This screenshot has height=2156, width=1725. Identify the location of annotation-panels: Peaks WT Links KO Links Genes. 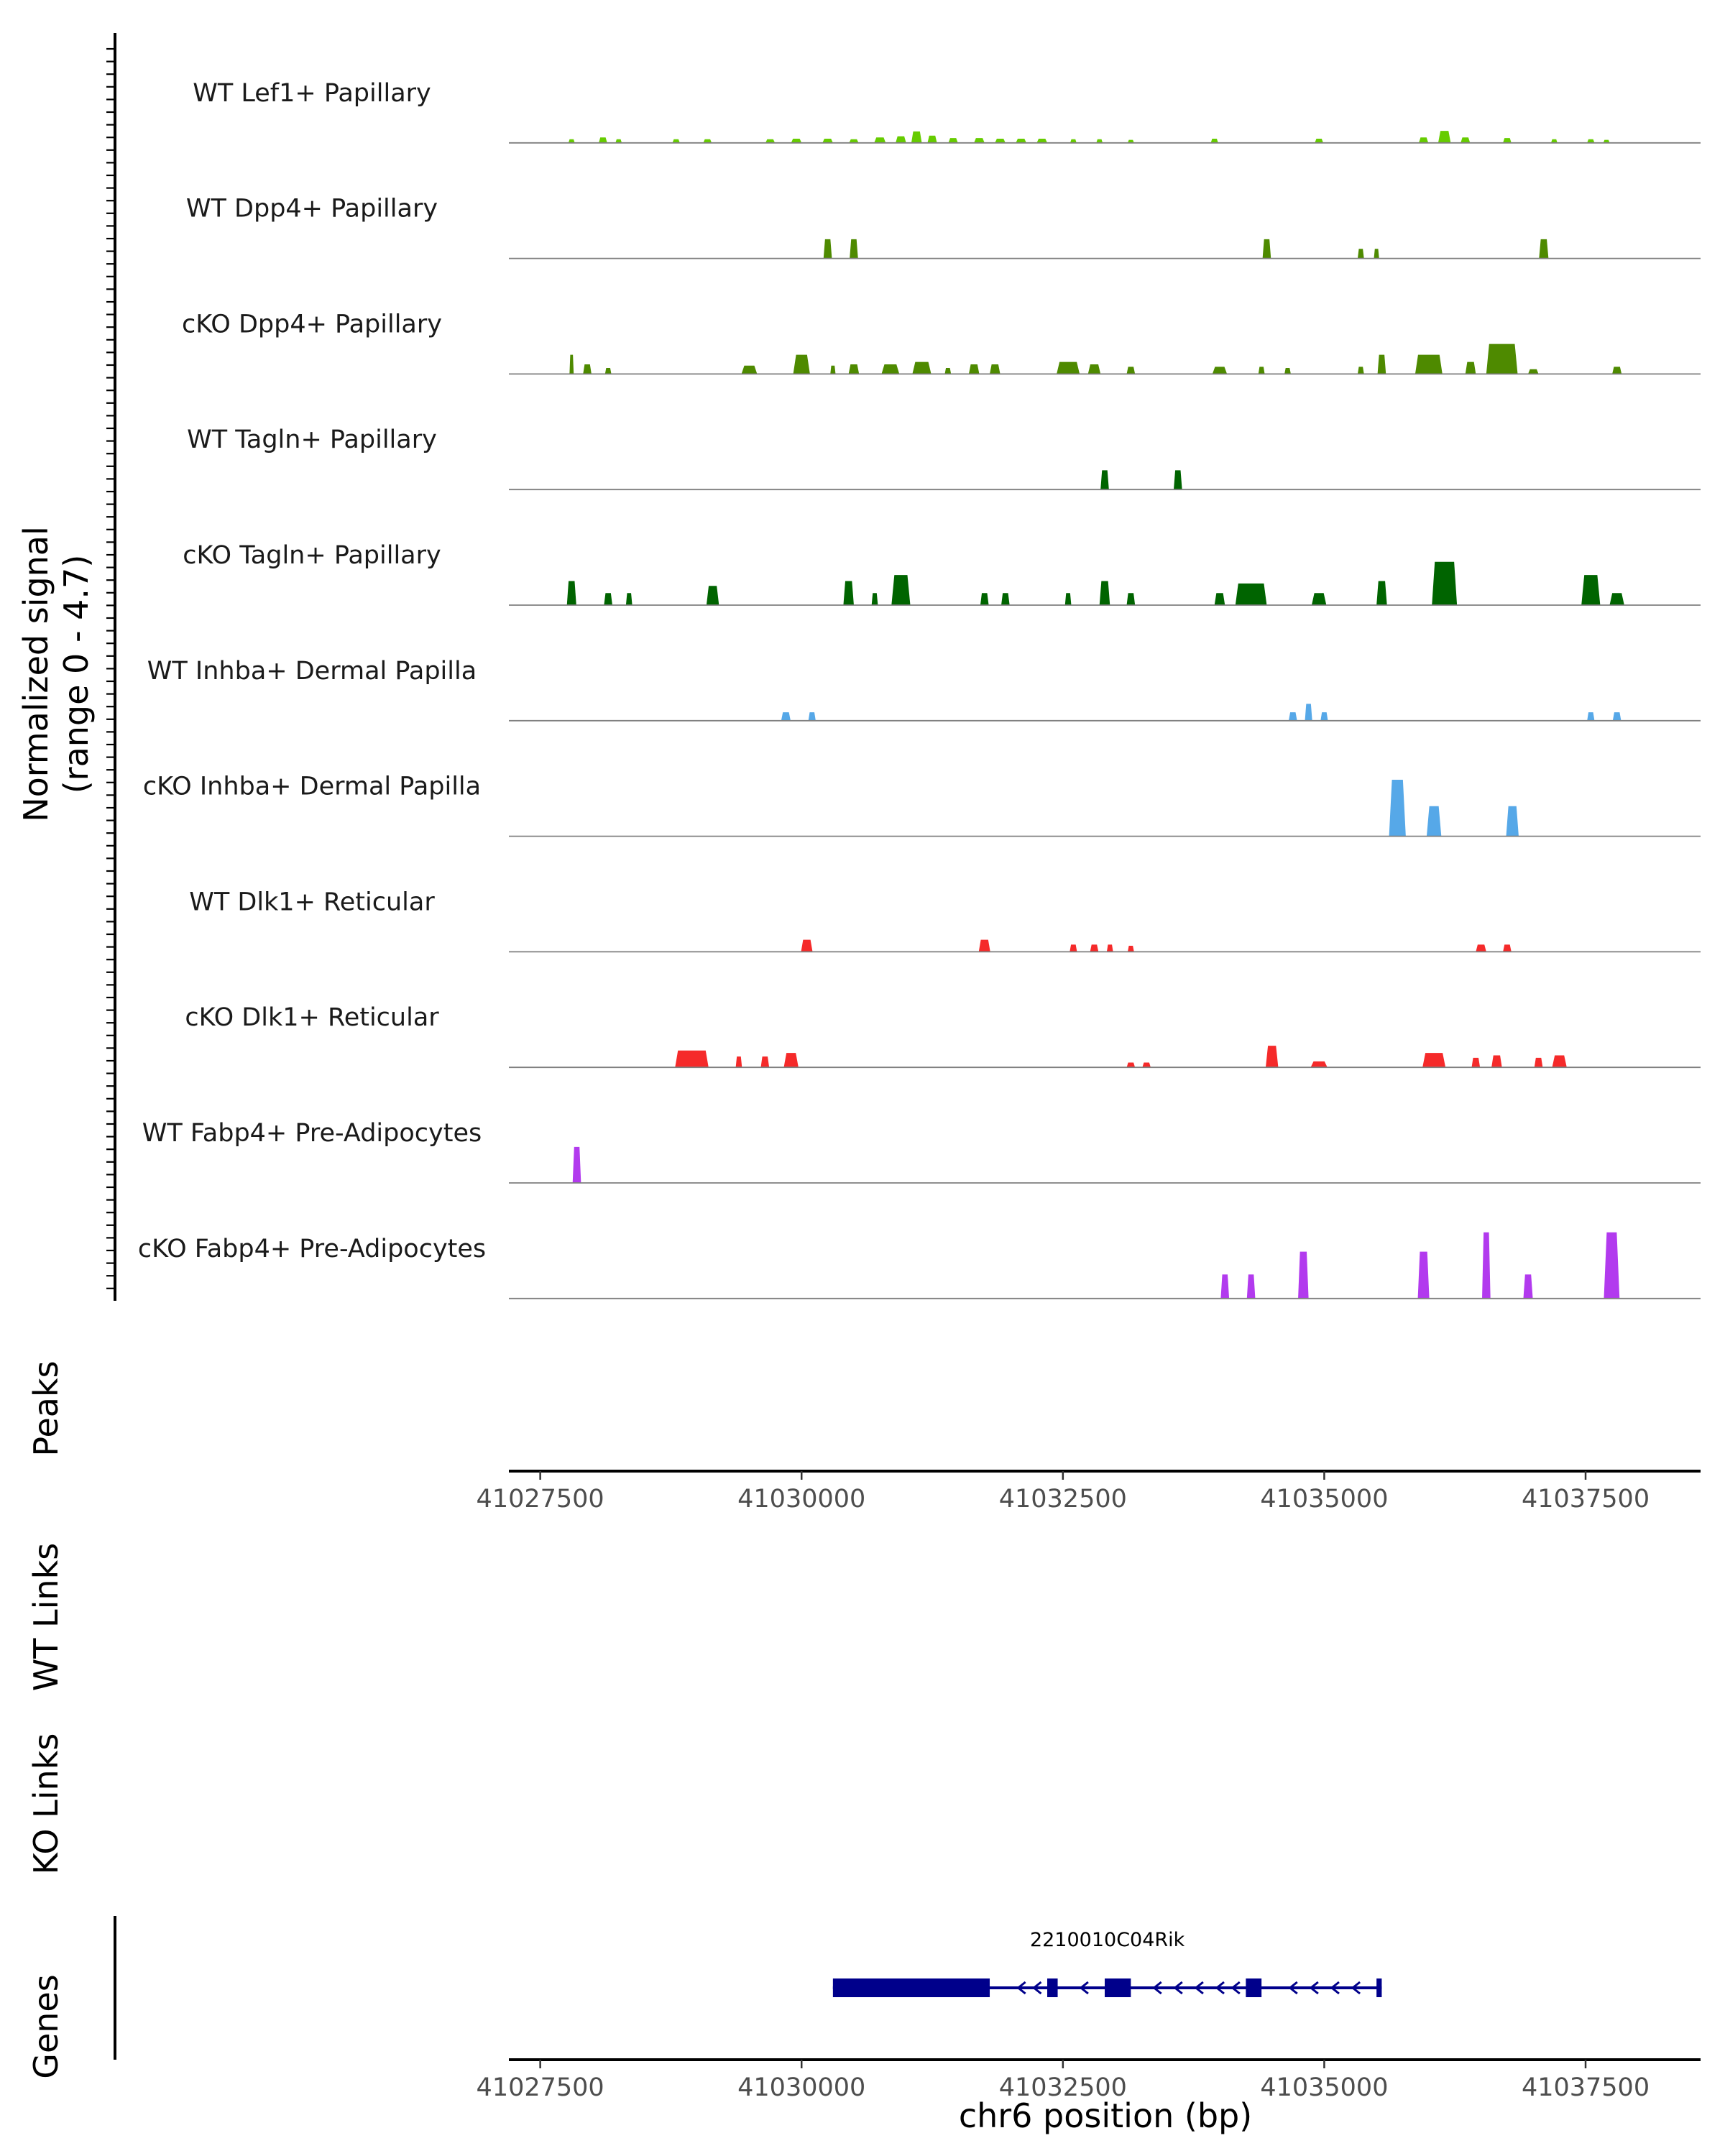
(71, 1719).